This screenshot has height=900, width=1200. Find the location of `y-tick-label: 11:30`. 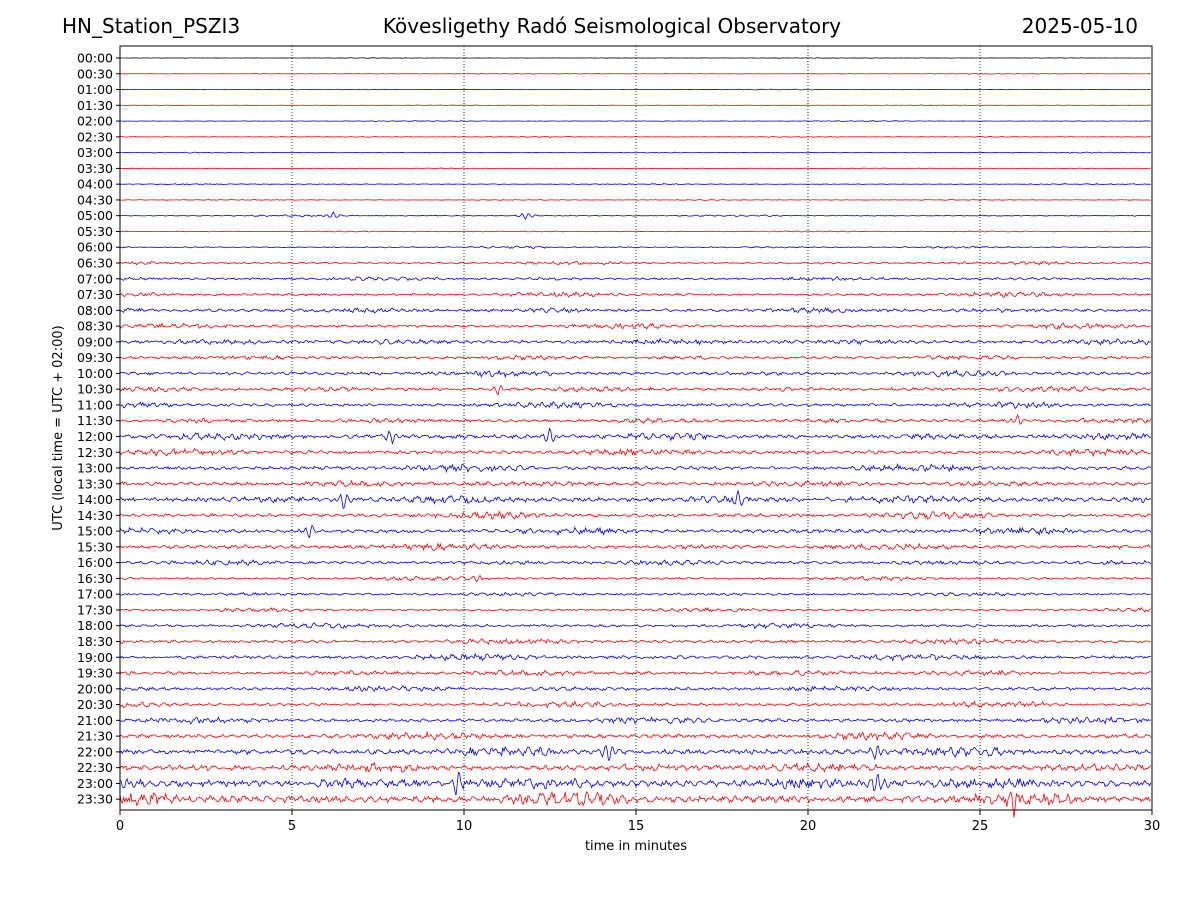

y-tick-label: 11:30 is located at coordinates (95, 420).